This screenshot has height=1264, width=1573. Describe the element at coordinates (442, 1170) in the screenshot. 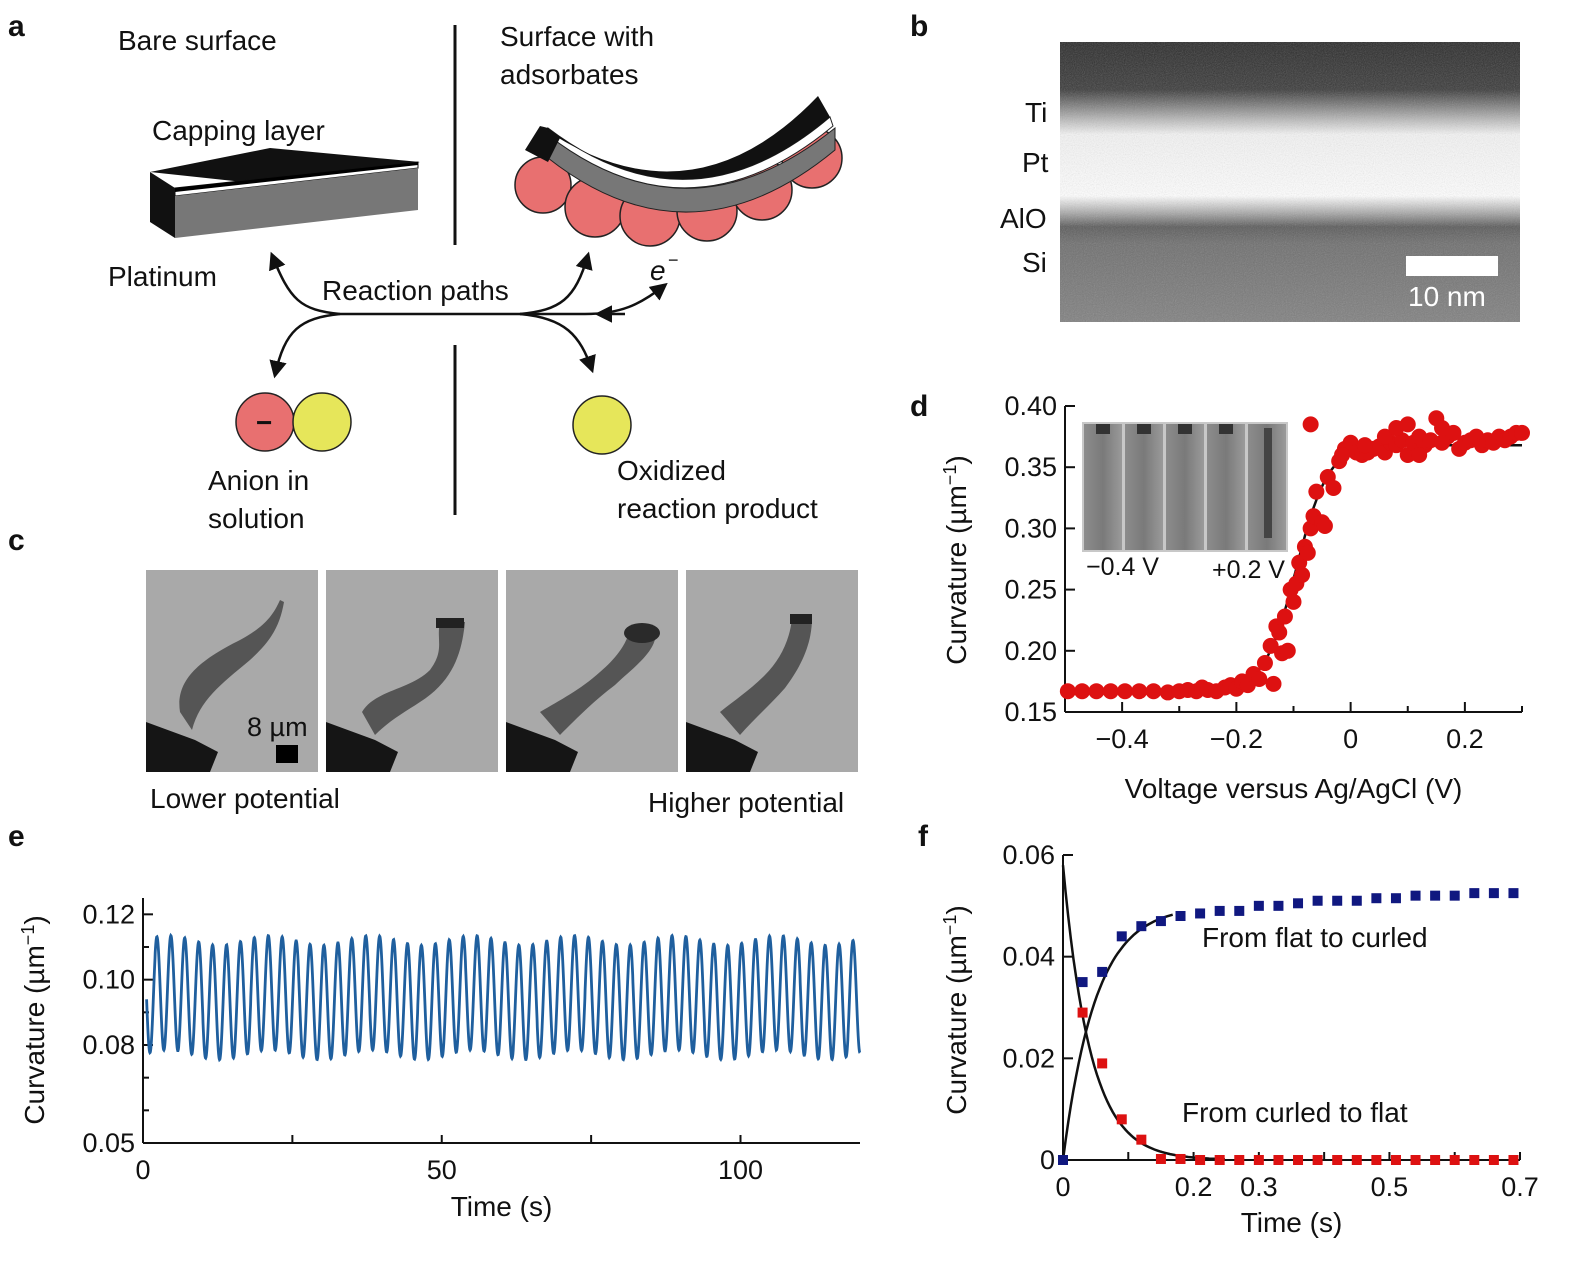

I see `x-tick-label: 50` at that location.